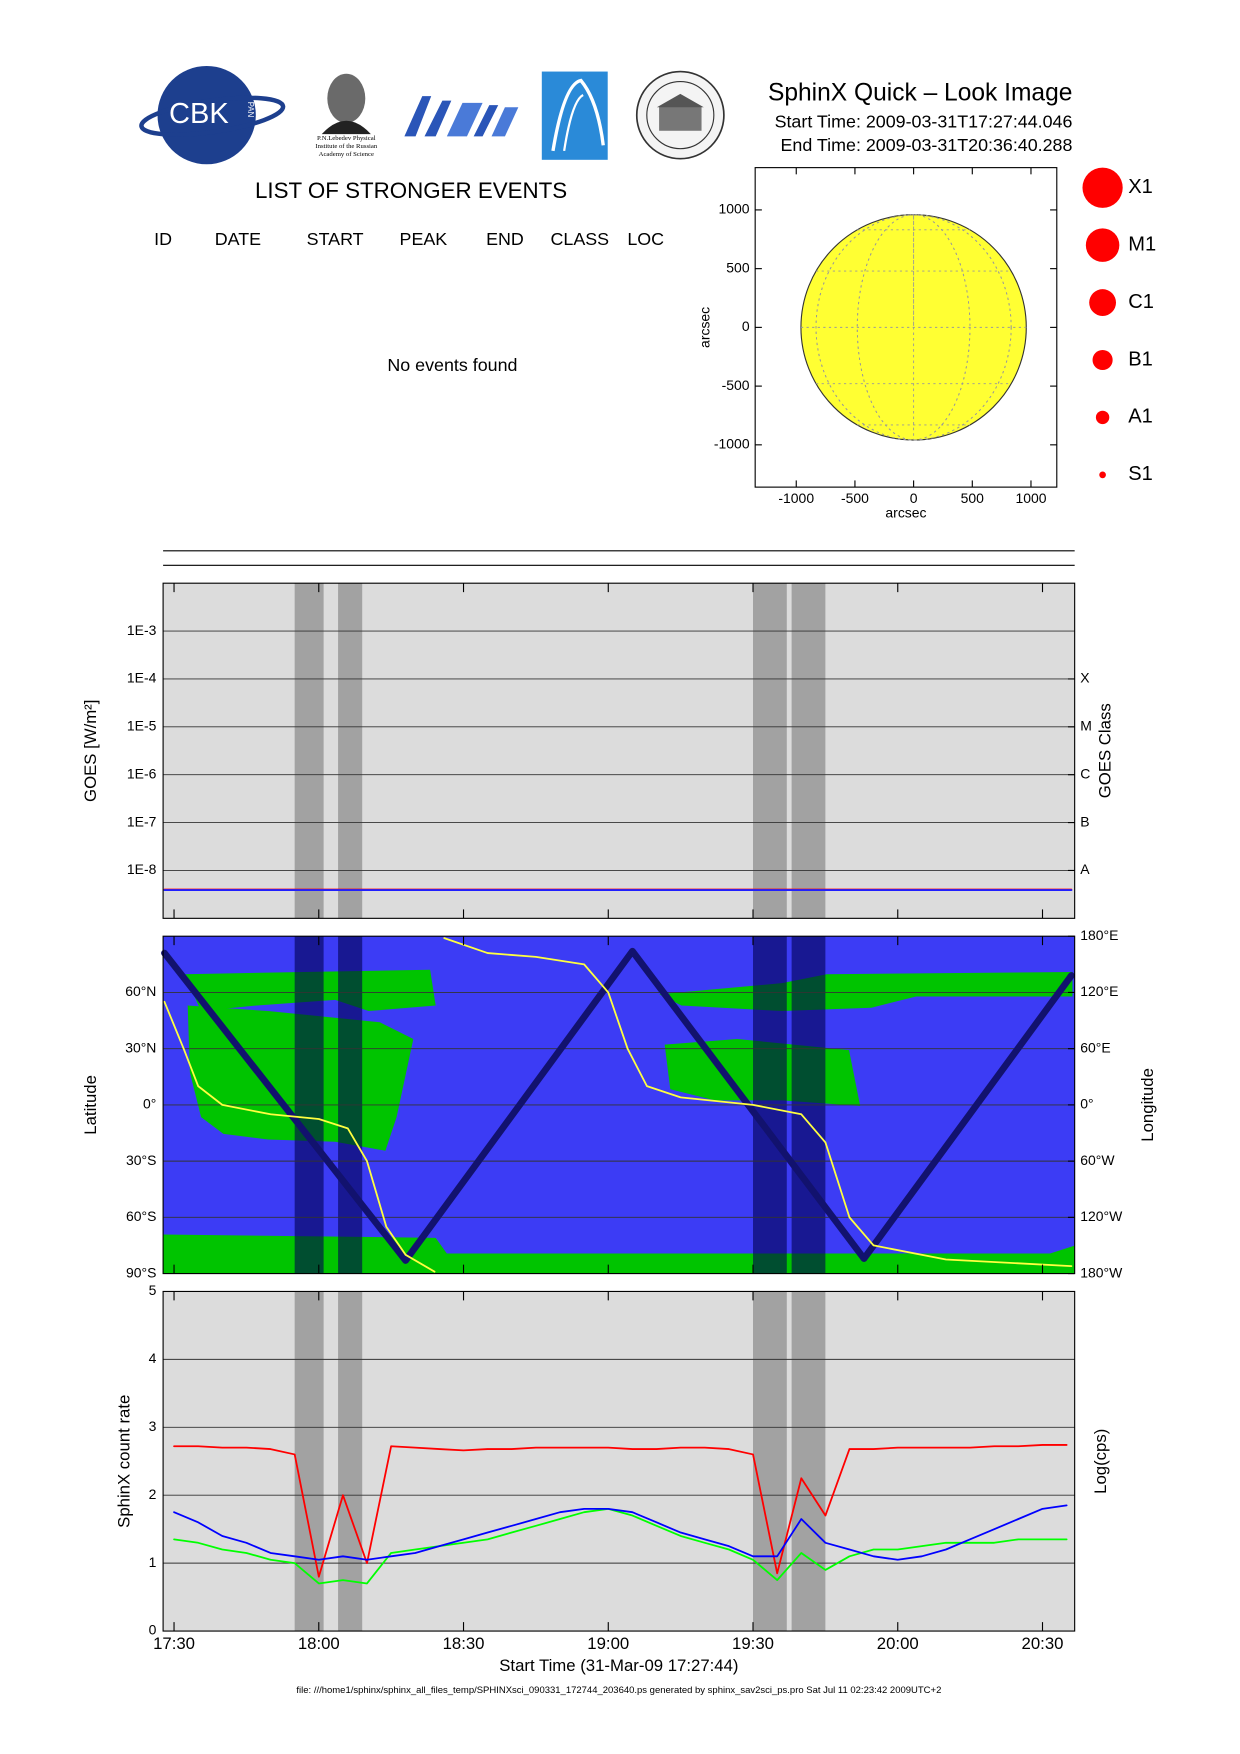 The height and width of the screenshot is (1754, 1240). What do you see at coordinates (141, 1216) in the screenshot?
I see `y-tick-label: 60°S` at bounding box center [141, 1216].